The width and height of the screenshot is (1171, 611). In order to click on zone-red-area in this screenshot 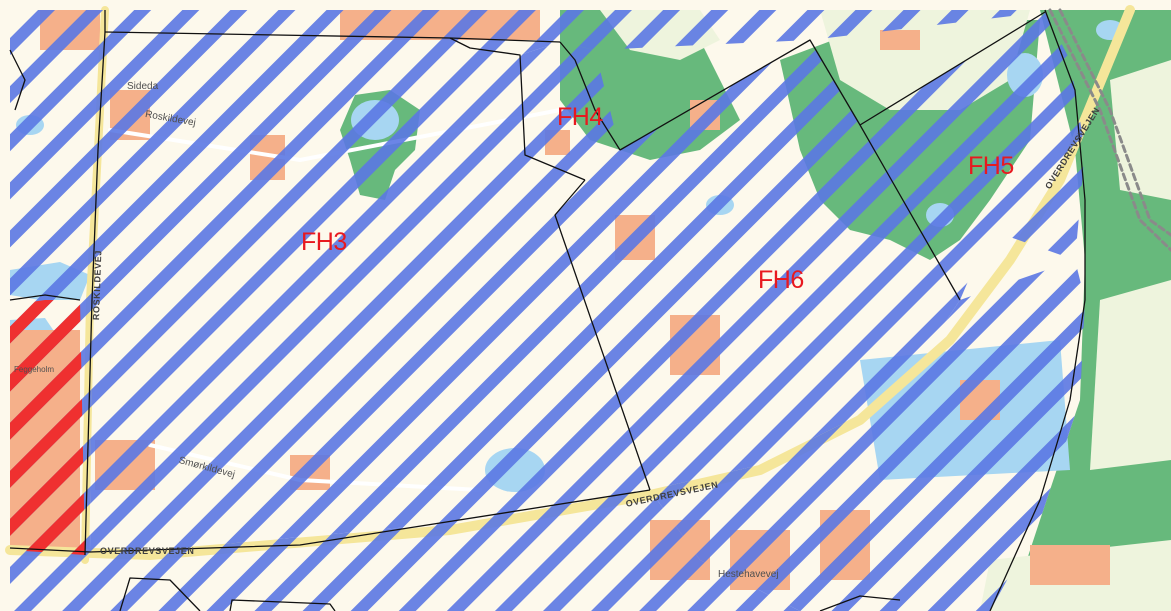, I will do `click(47, 427)`.